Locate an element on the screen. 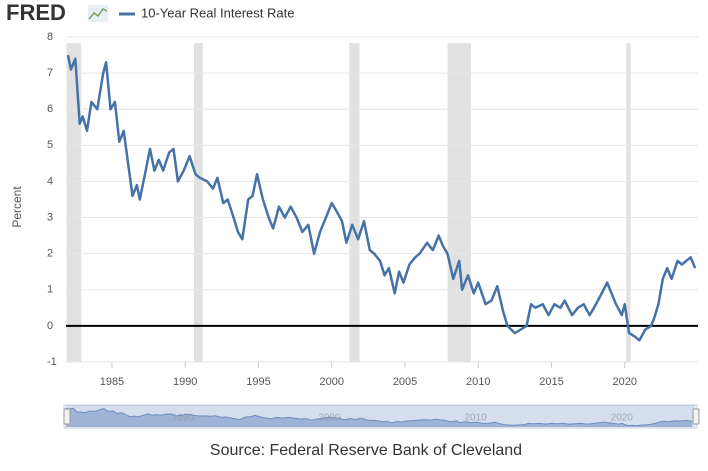 This screenshot has width=708, height=471. icon-line is located at coordinates (98, 14).